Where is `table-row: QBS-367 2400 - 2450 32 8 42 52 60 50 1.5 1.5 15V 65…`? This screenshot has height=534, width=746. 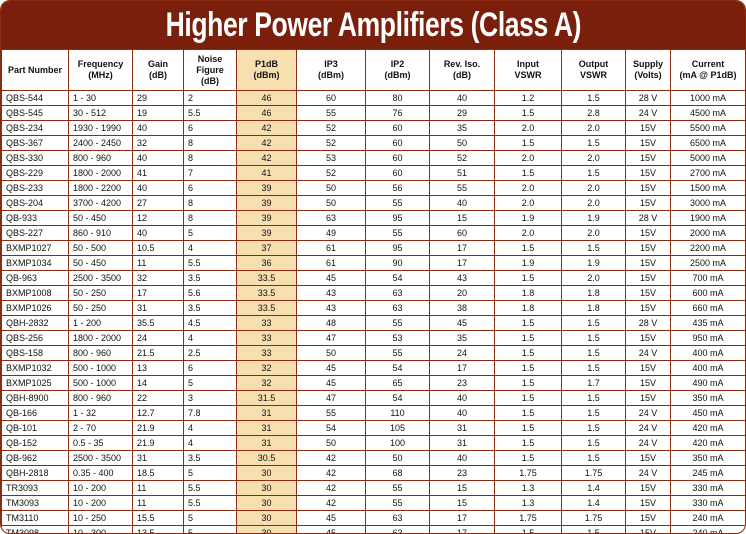 table-row: QBS-367 2400 - 2450 32 8 42 52 60 50 1.5 1.5 15V 65… is located at coordinates (373, 143).